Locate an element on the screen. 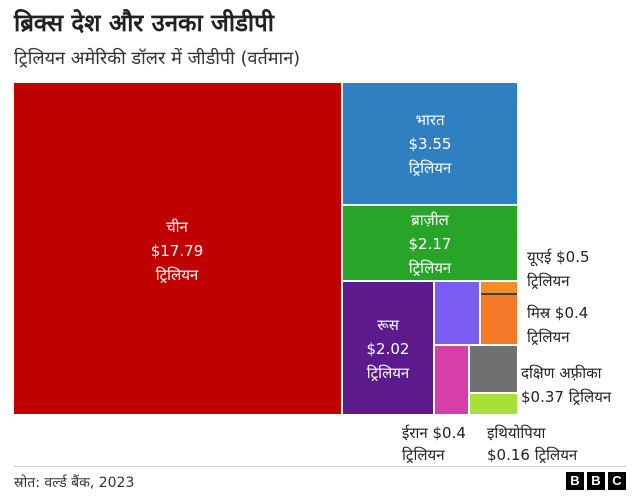 This screenshot has height=499, width=640. cell-russia is located at coordinates (388, 348).